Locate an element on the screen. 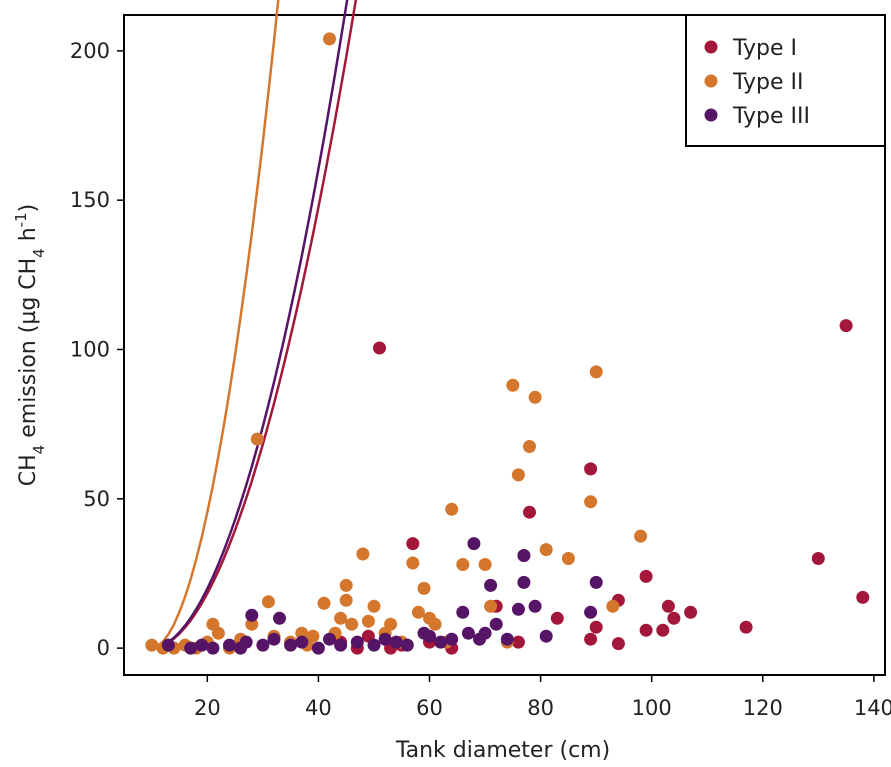 The image size is (891, 767). x-tick-label: 120 is located at coordinates (763, 708).